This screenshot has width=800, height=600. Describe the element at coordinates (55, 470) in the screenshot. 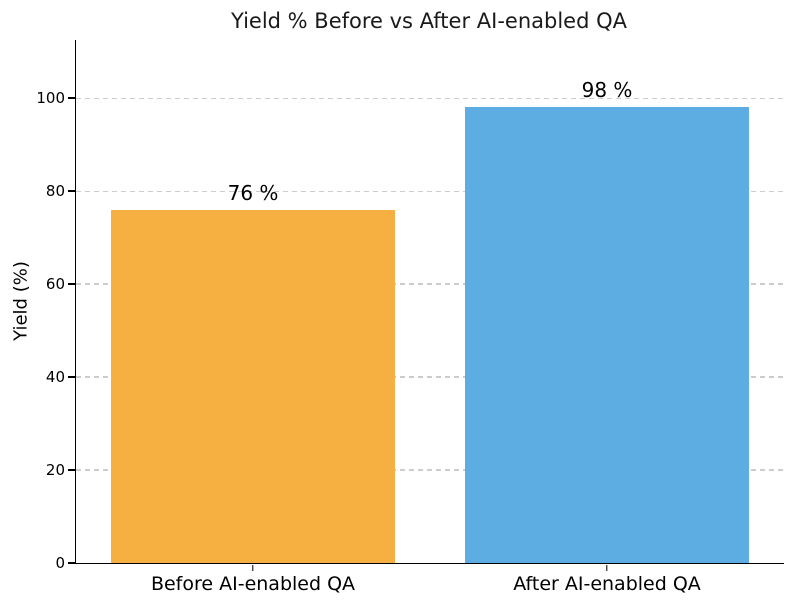

I see `y-tick-label: 20` at that location.